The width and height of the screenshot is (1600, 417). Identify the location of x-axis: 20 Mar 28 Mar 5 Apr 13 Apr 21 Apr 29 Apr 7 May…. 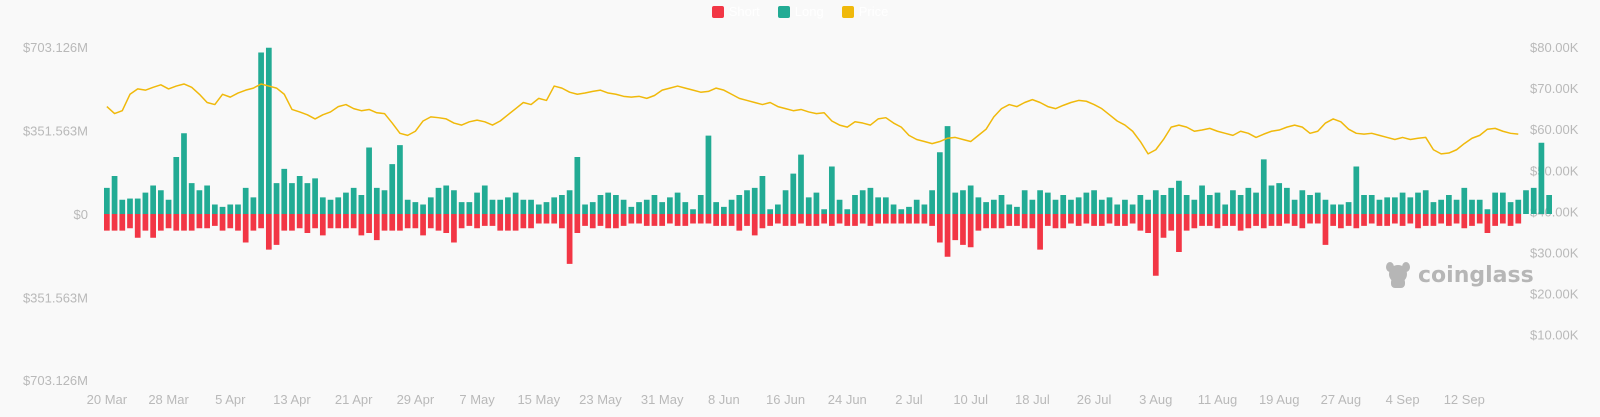
(786, 399).